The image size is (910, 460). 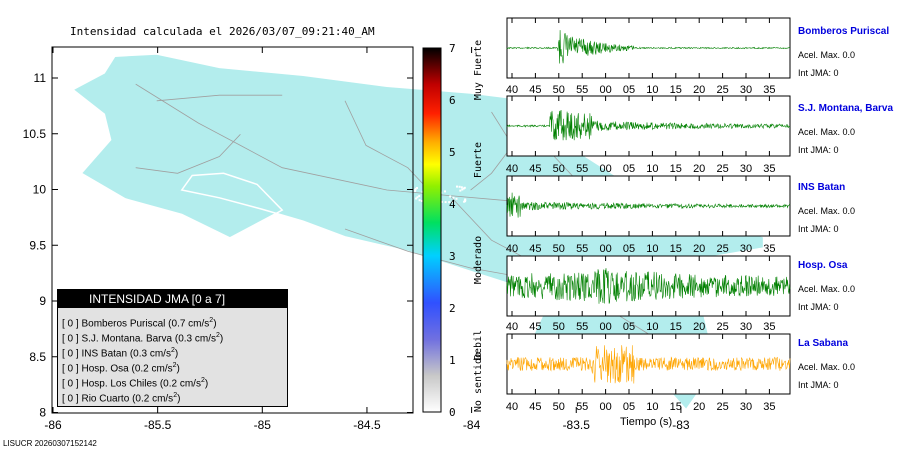 I want to click on legend-row: [ 0 ] S.J. Montana. Barva (0.3 cm/s2), so click(x=172, y=336).